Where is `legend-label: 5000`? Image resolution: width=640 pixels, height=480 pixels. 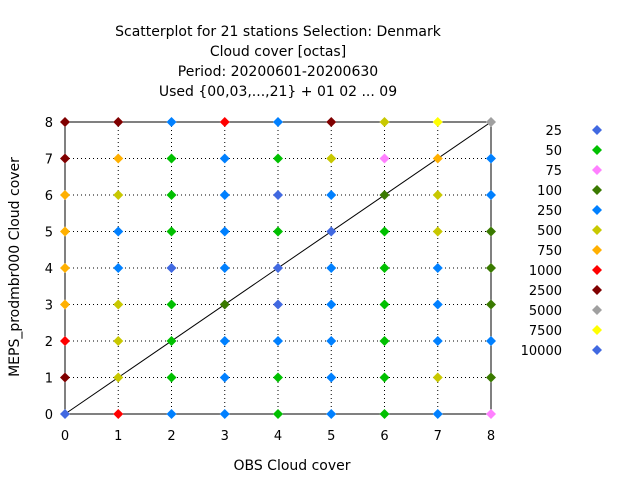
legend-label: 5000 is located at coordinates (545, 311).